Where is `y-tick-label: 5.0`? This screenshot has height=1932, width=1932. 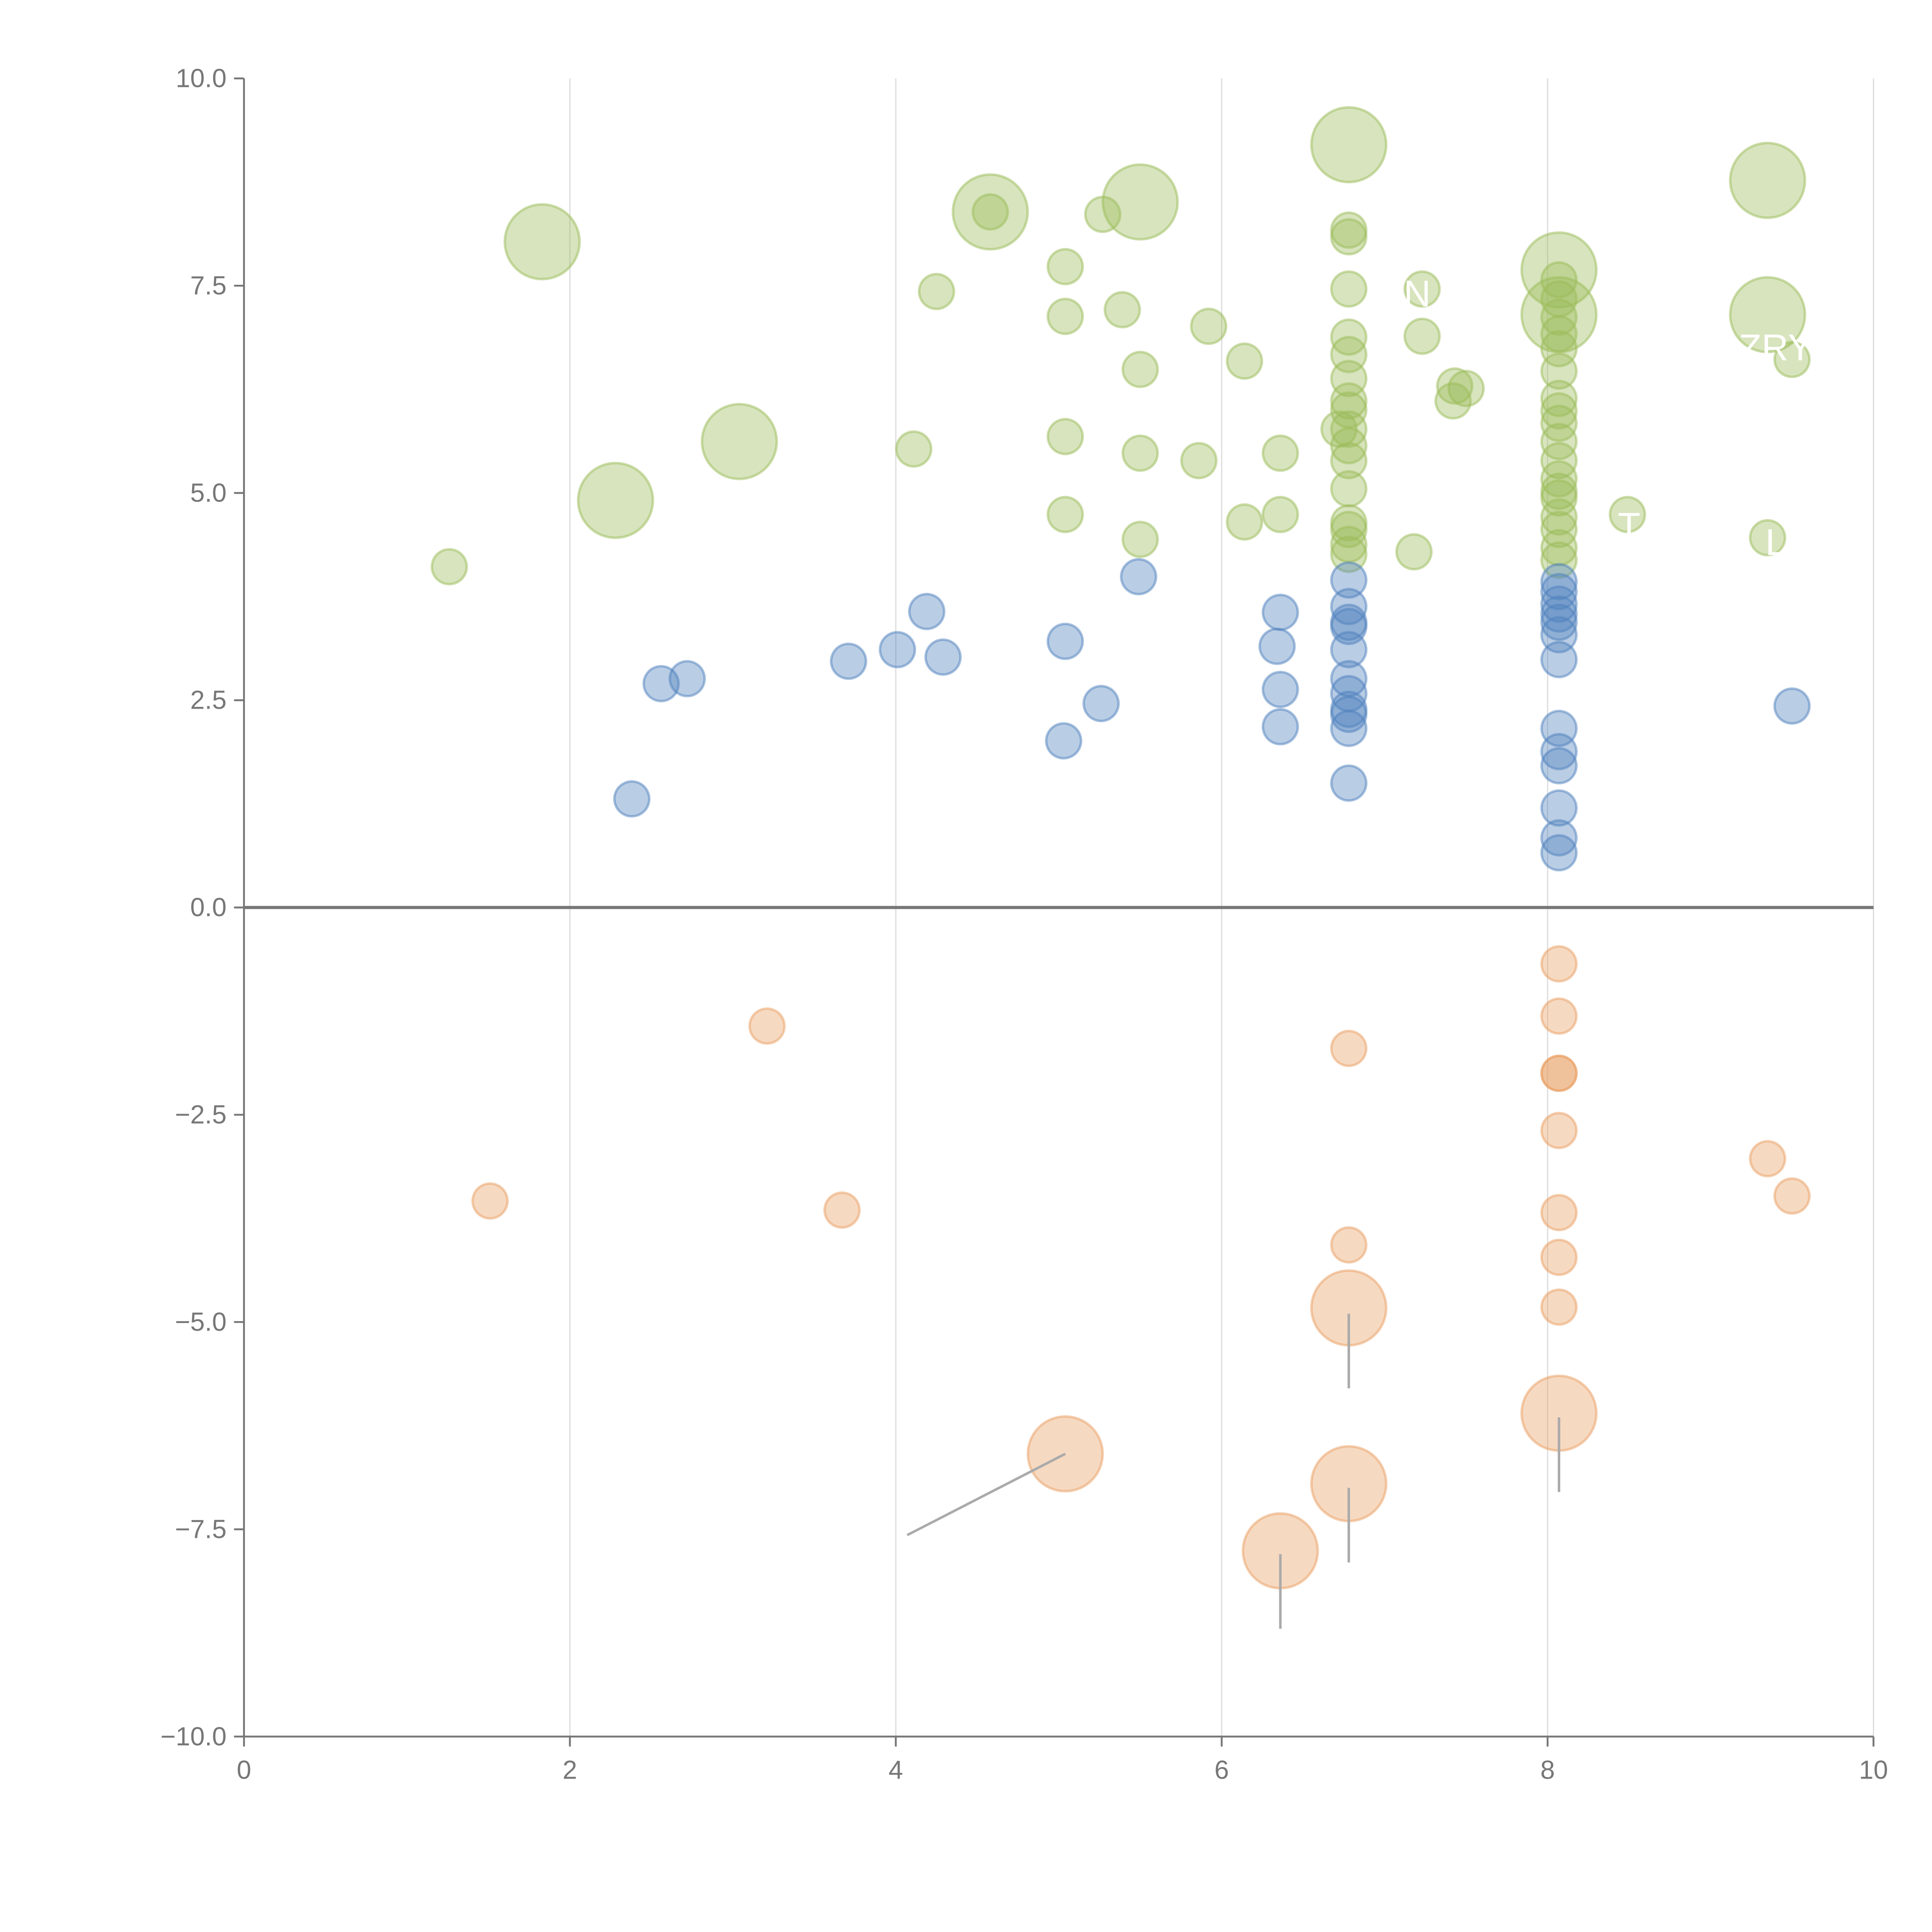 y-tick-label: 5.0 is located at coordinates (208, 492).